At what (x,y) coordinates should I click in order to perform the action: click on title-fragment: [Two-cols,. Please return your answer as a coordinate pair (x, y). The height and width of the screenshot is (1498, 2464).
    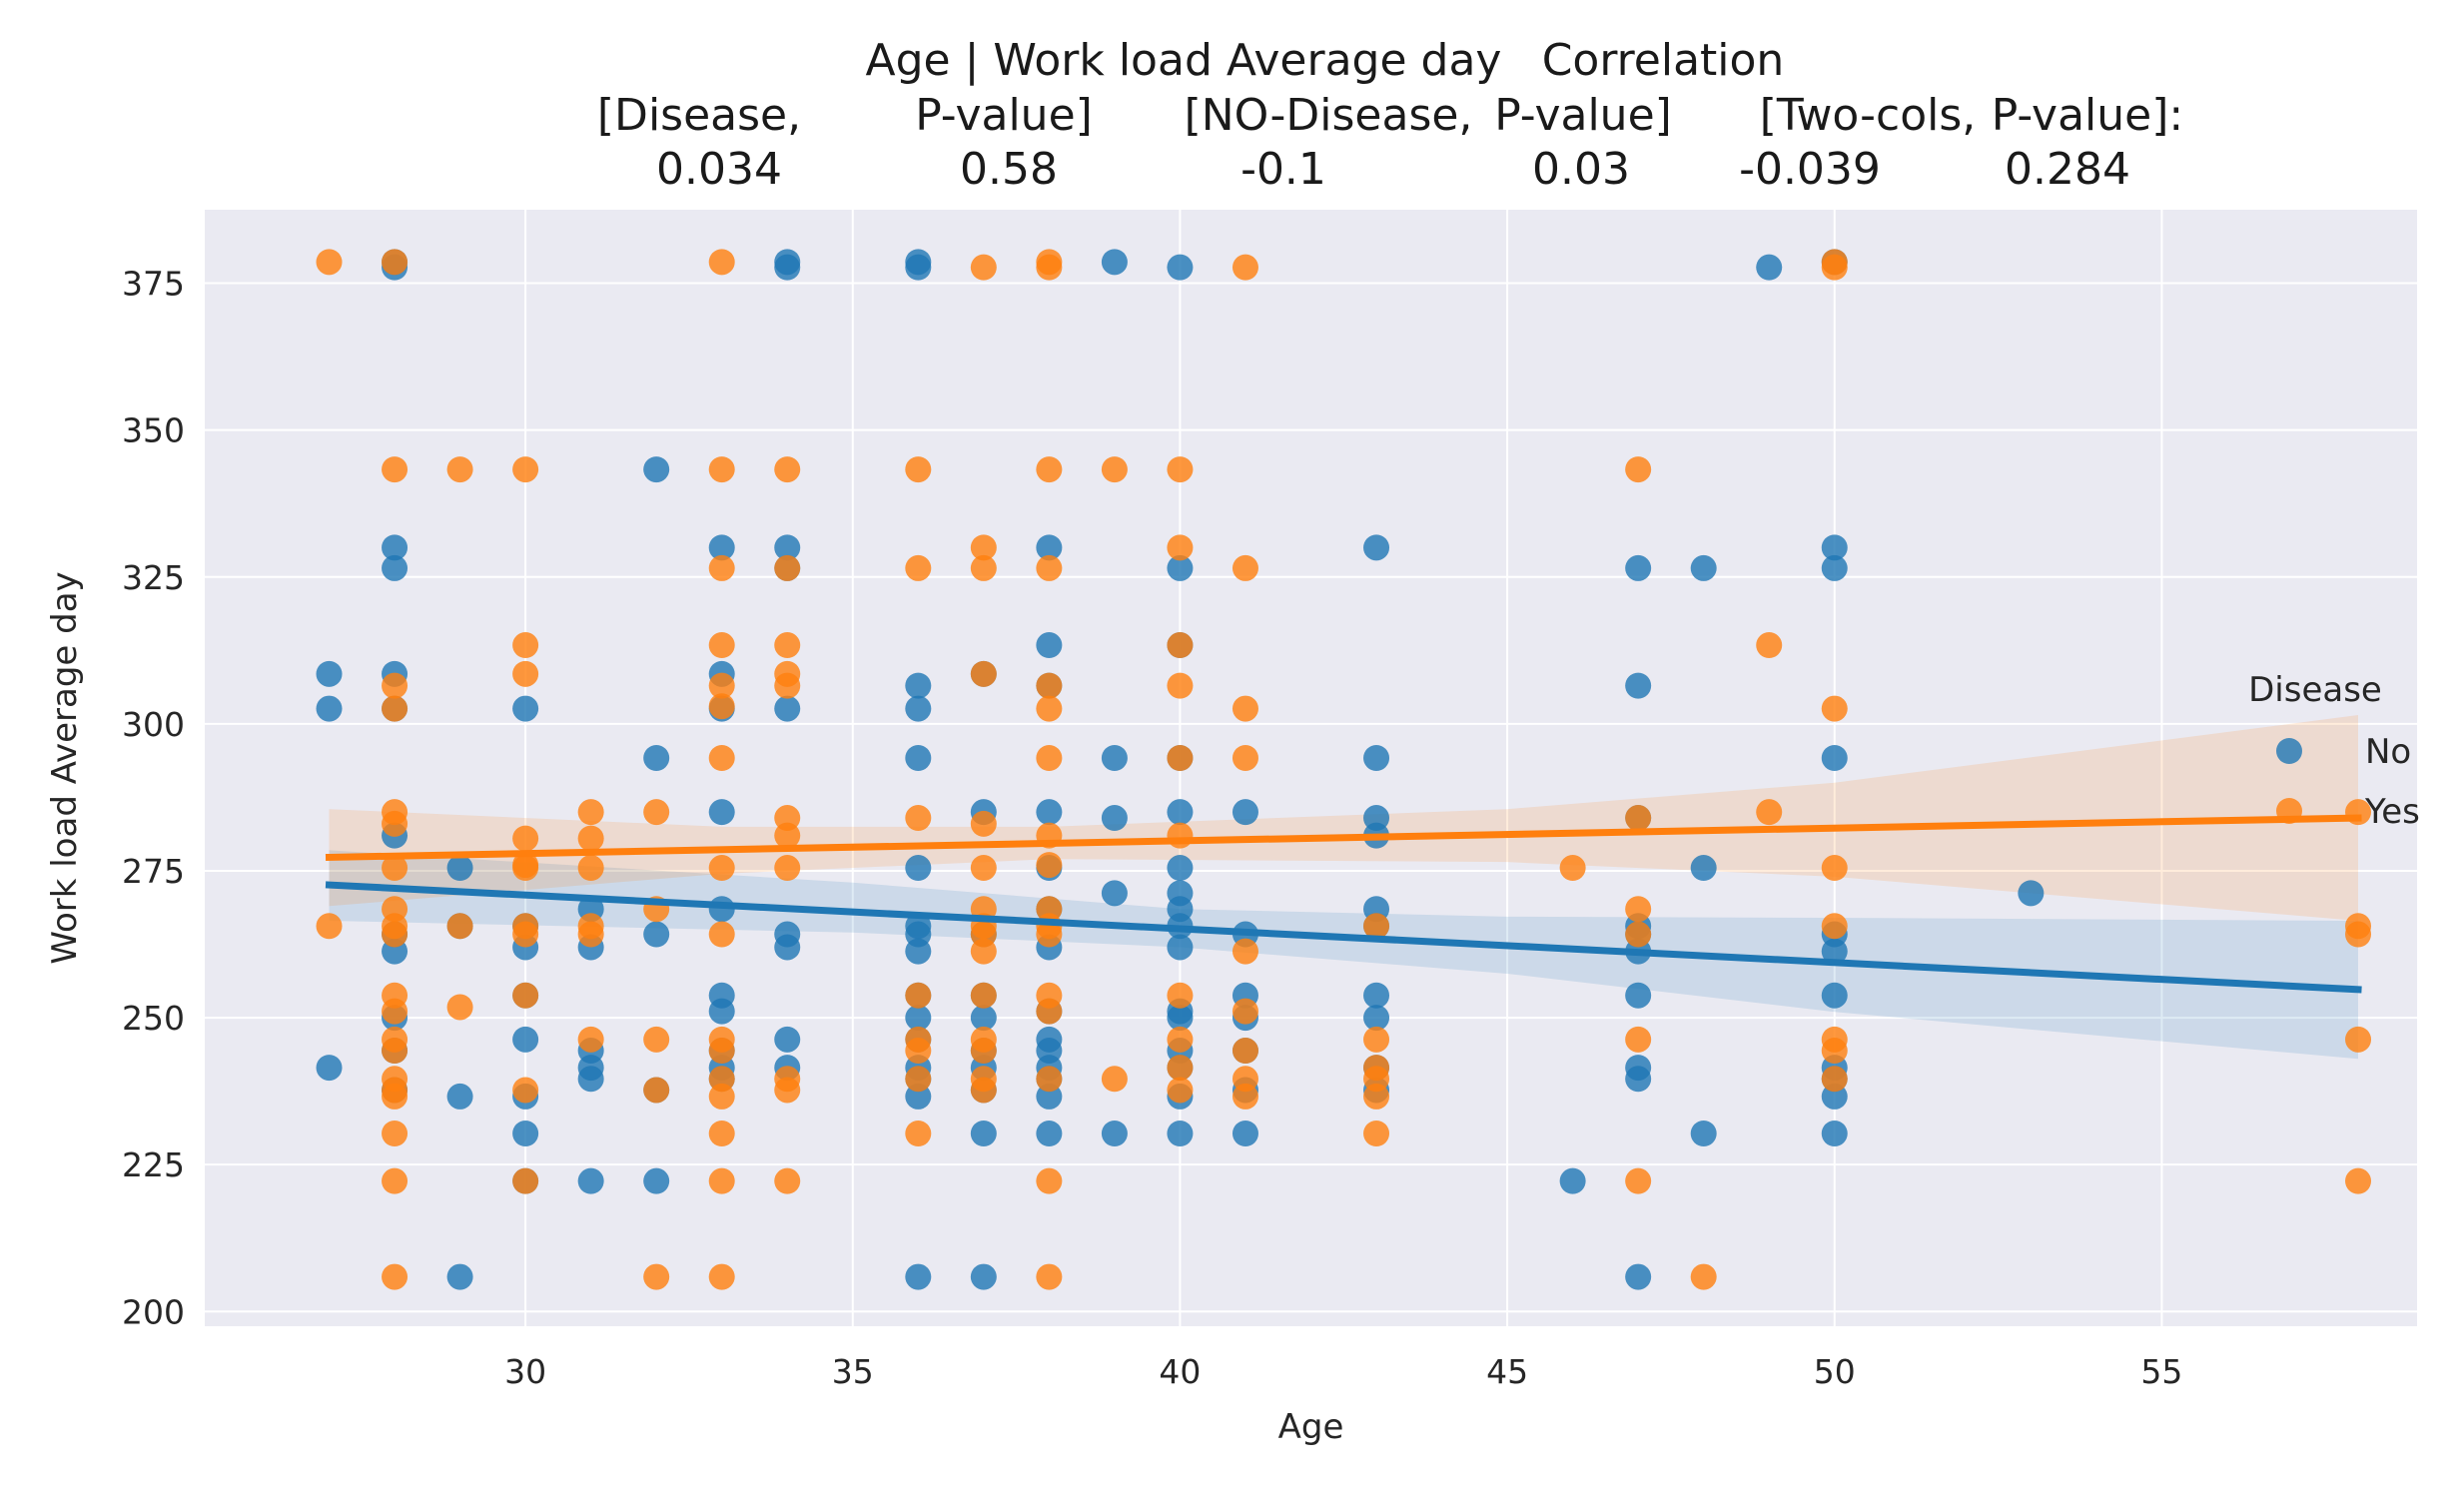
    Looking at the image, I should click on (1869, 116).